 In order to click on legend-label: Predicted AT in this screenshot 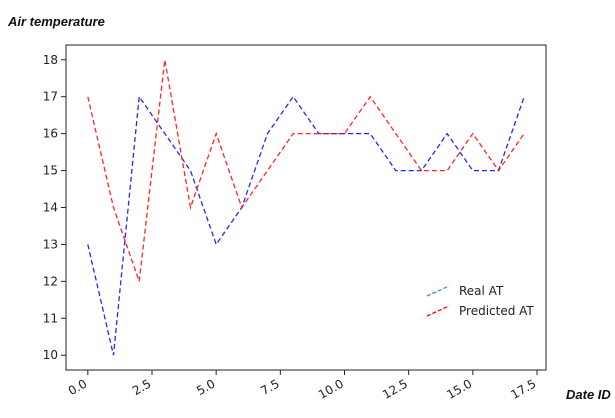, I will do `click(496, 311)`.